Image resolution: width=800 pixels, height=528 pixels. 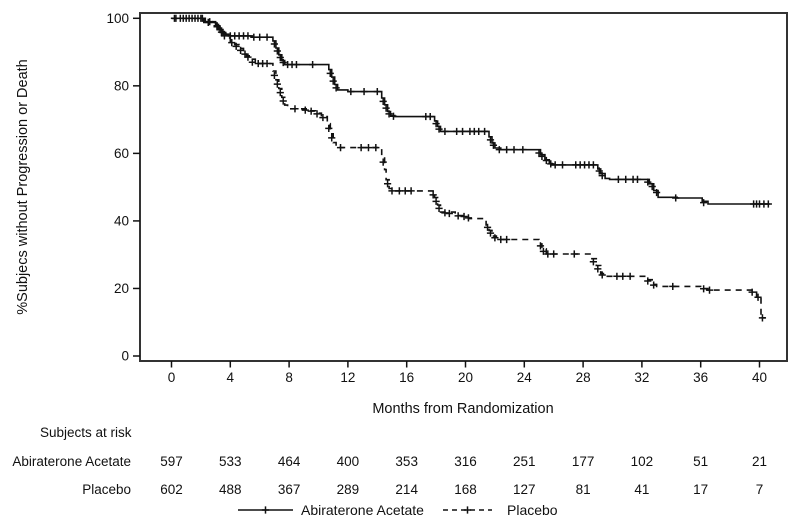 I want to click on y-tick-label: 80, so click(x=121, y=85).